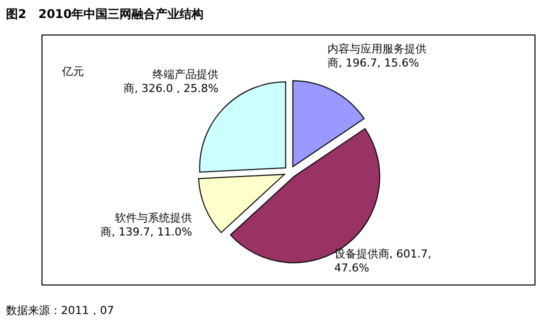 The height and width of the screenshot is (324, 553). Describe the element at coordinates (377, 56) in the screenshot. I see `slice-label: 内容与应用服务提供商, 196.7, 15.6%` at that location.